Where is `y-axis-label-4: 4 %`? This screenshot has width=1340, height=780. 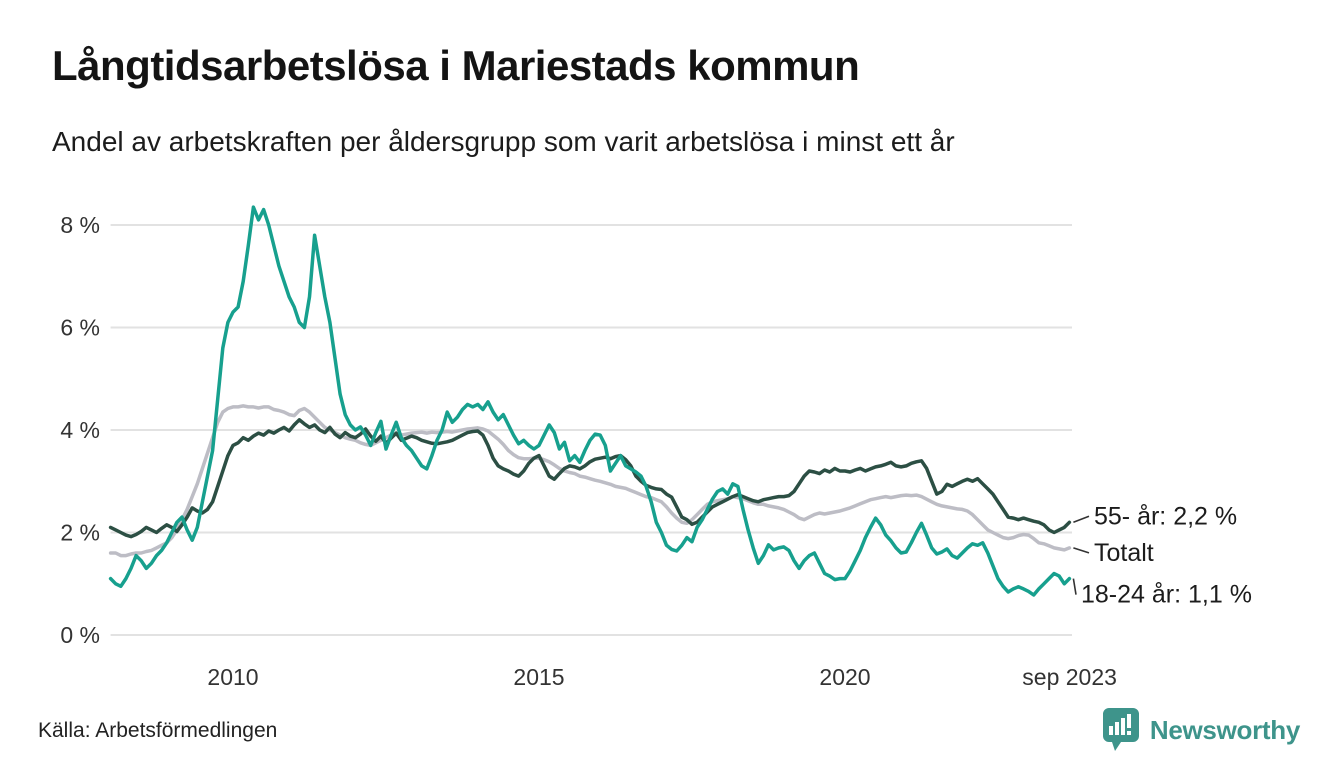 y-axis-label-4: 4 % is located at coordinates (80, 430).